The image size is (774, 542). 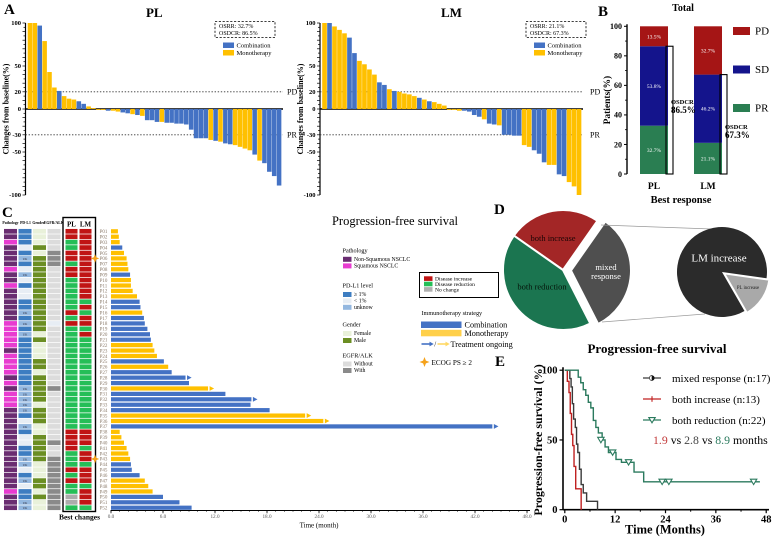 What do you see at coordinates (683, 110) in the screenshot?
I see `svg-text: 86.5%` at bounding box center [683, 110].